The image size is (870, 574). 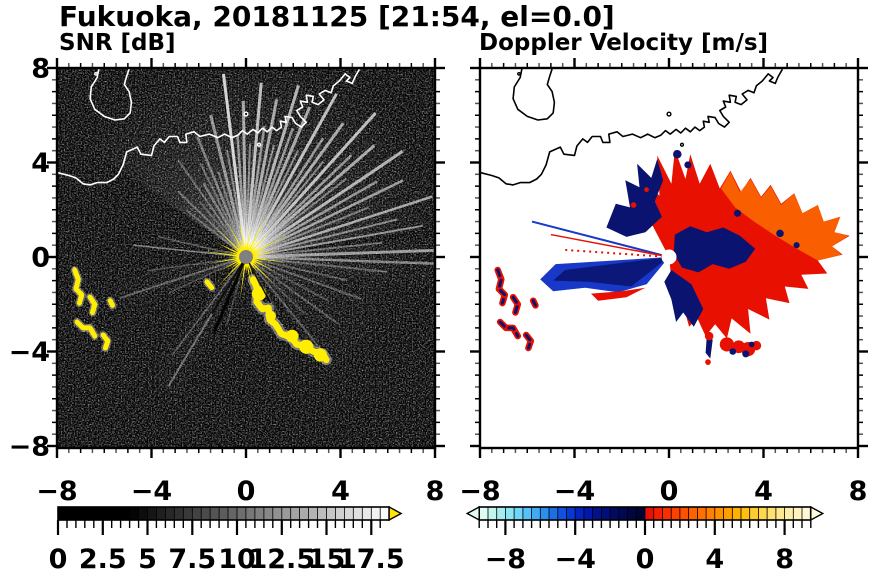 What do you see at coordinates (645, 557) in the screenshot?
I see `colorbar-label: 0` at bounding box center [645, 557].